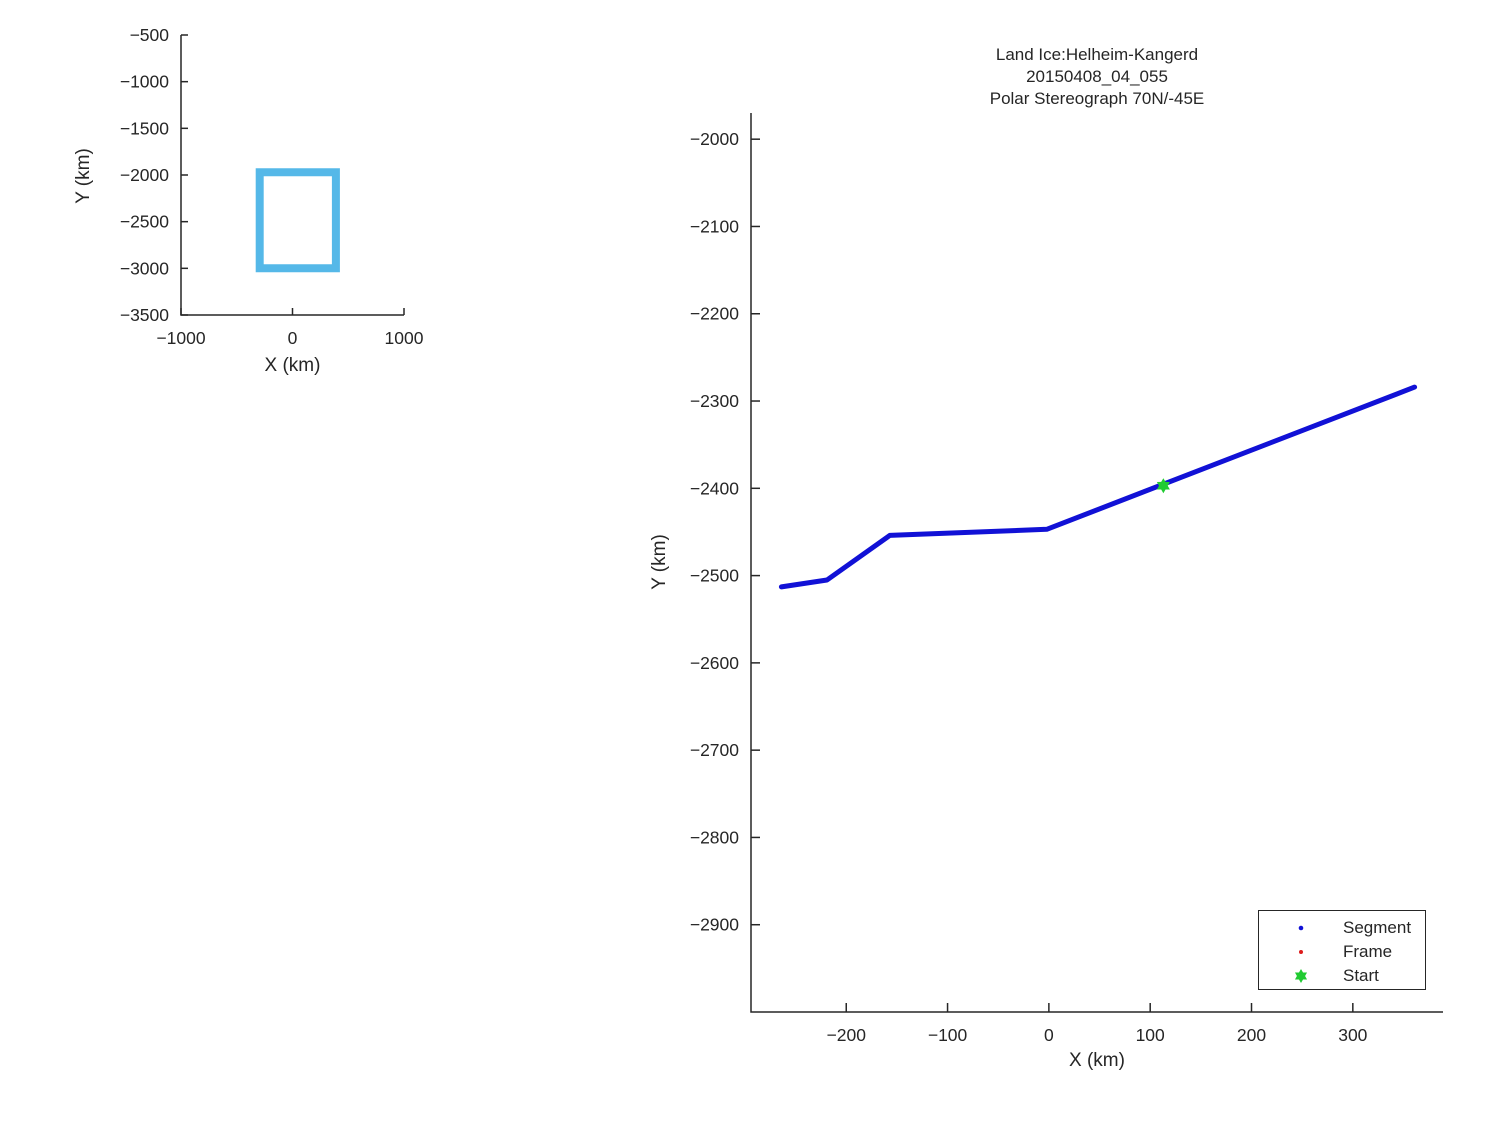 The image size is (1500, 1125). Describe the element at coordinates (1097, 1060) in the screenshot. I see `main-xaxis-label: X (km)` at that location.